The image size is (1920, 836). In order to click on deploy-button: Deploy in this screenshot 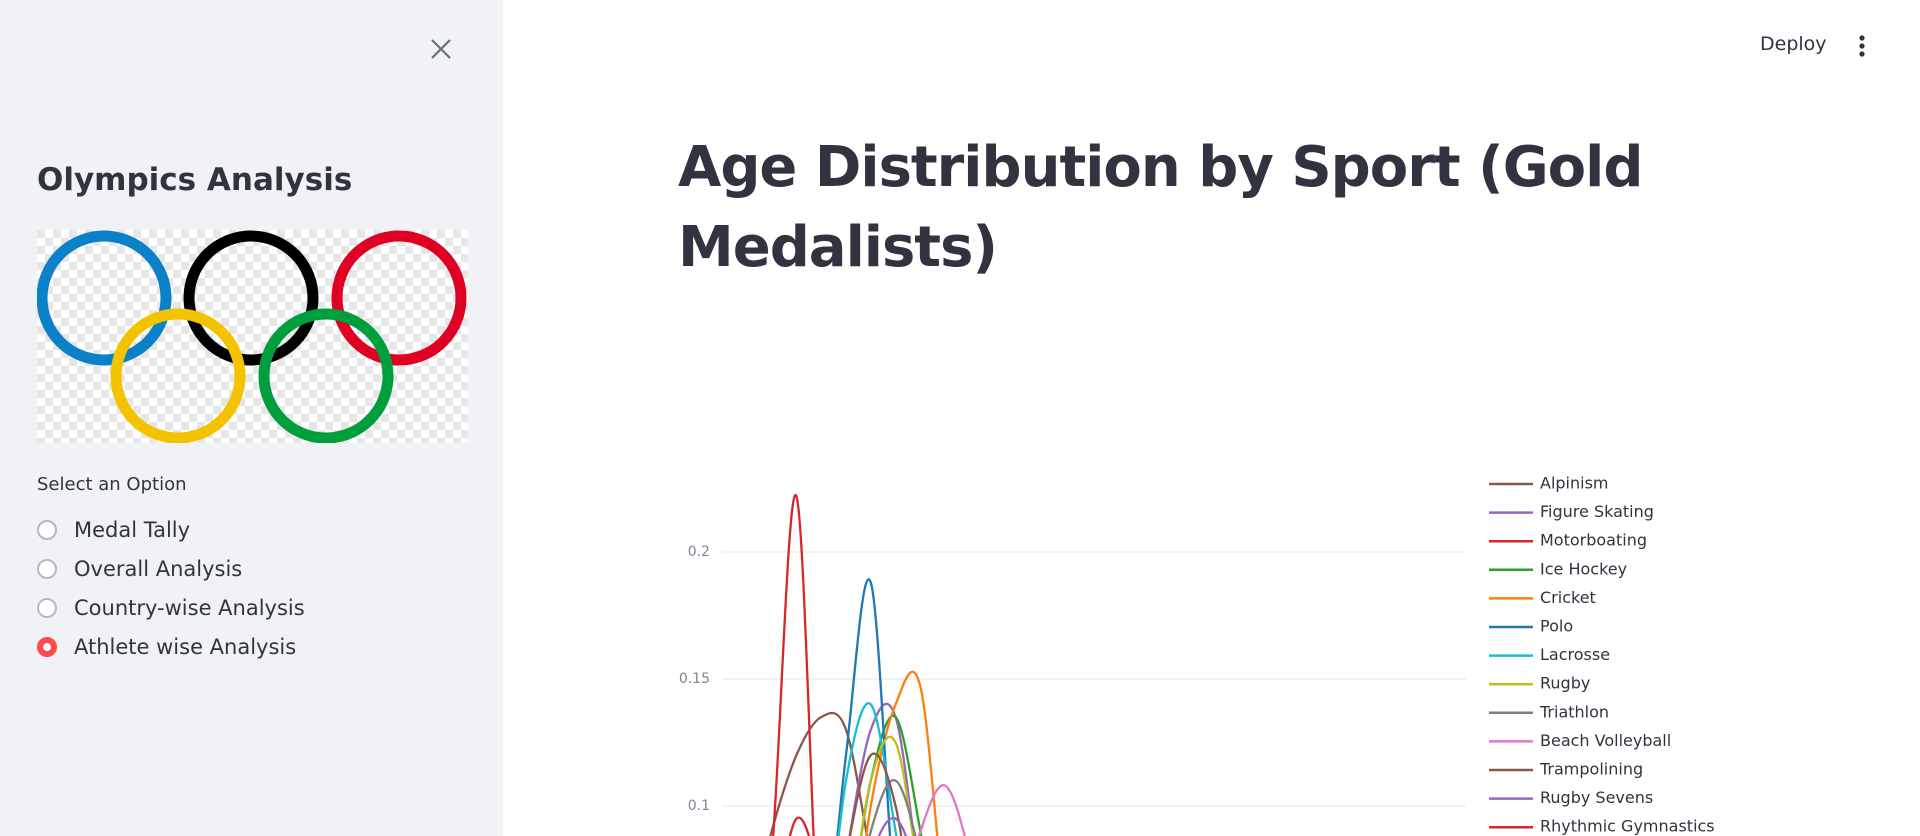, I will do `click(1793, 44)`.